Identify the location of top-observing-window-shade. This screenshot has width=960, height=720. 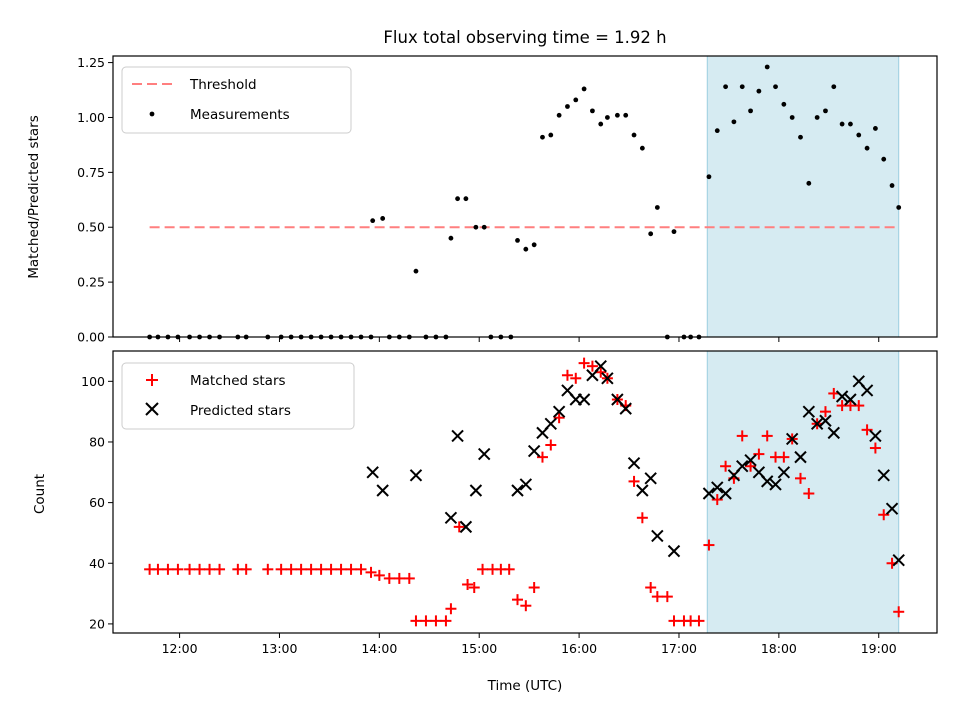
(803, 196).